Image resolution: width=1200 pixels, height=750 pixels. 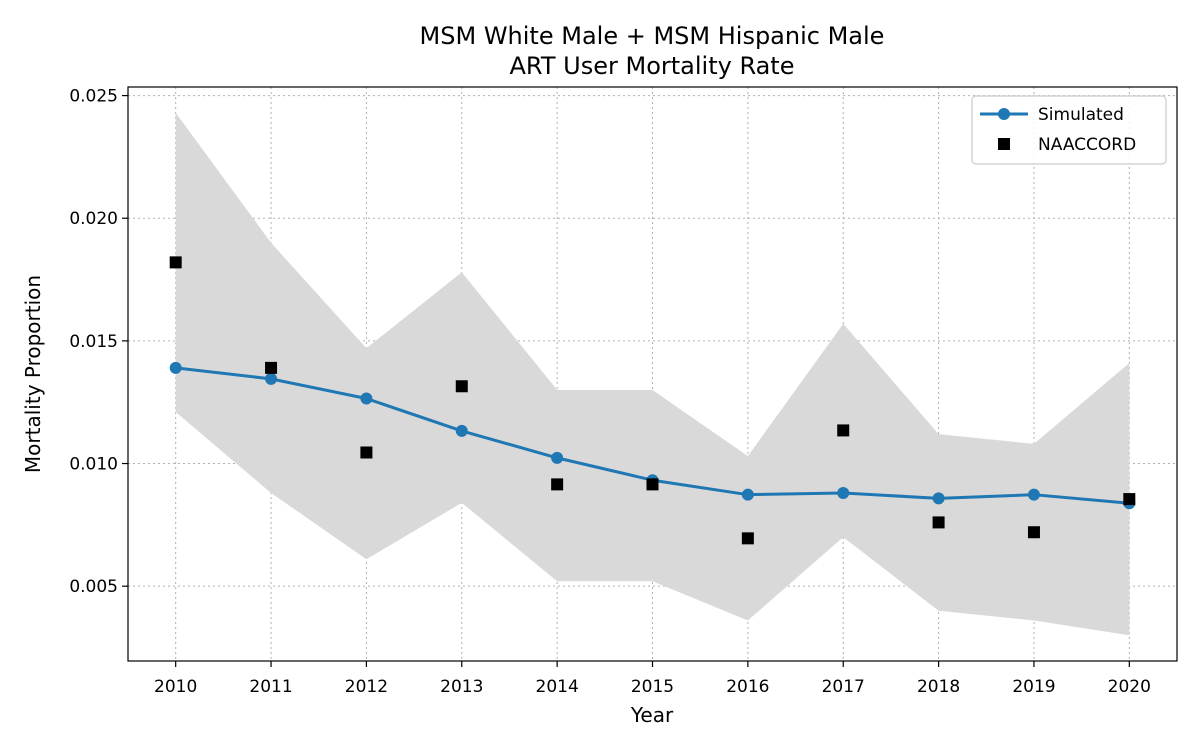 I want to click on y-tick-label: 0.015, so click(x=93, y=342).